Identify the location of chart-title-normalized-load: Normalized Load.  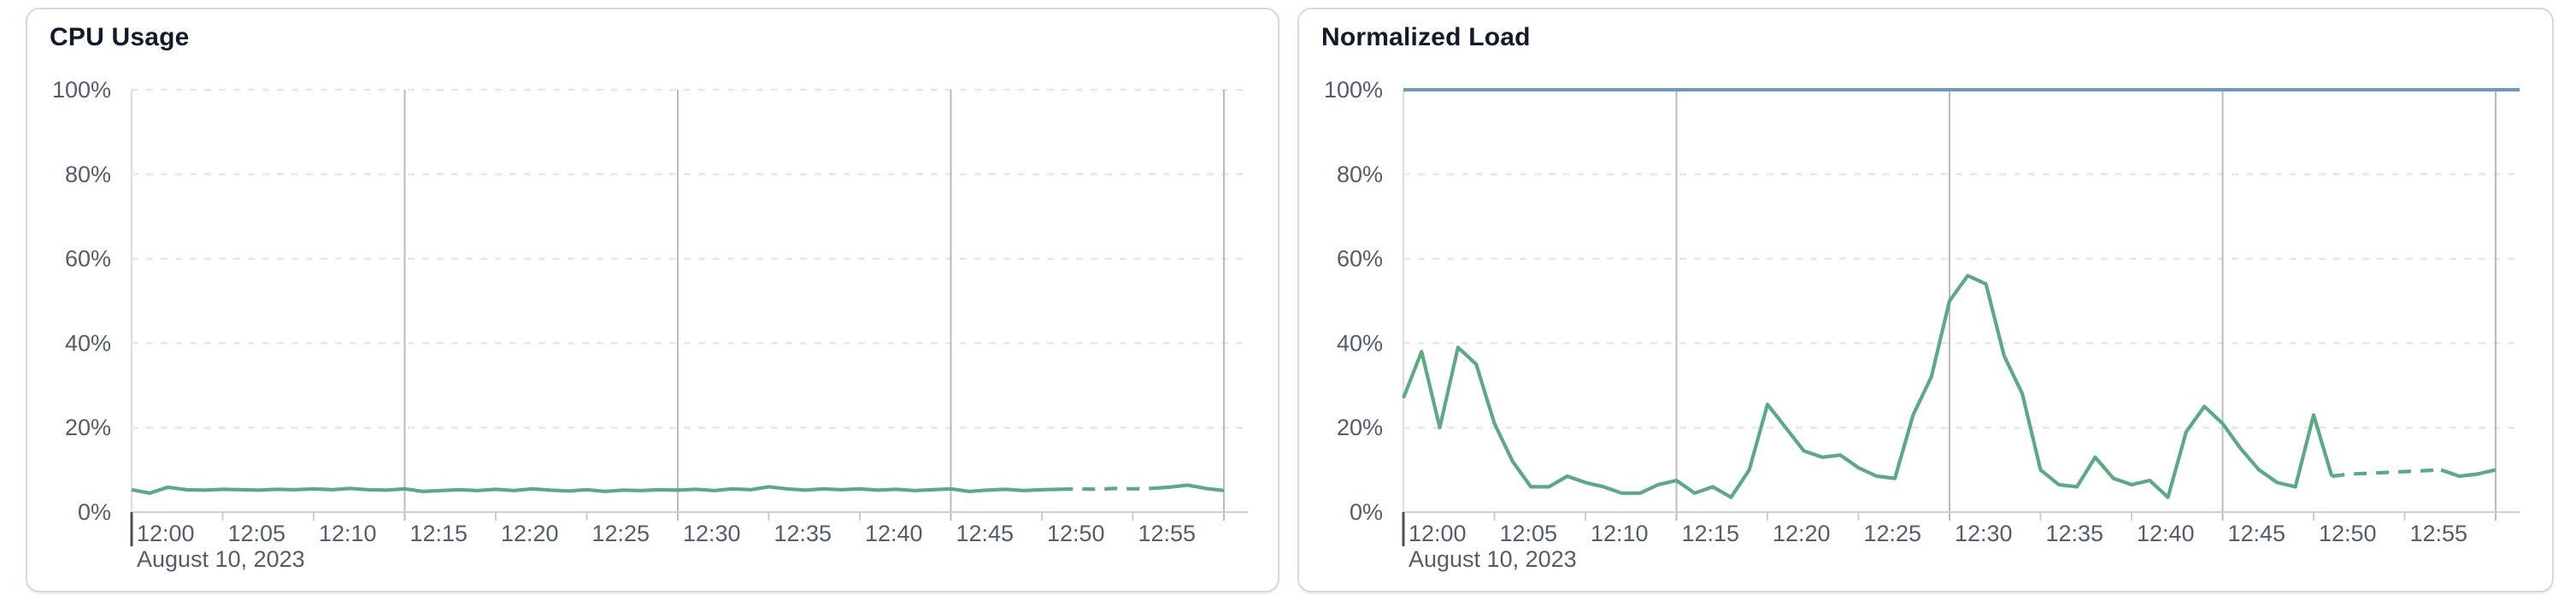
(1426, 37).